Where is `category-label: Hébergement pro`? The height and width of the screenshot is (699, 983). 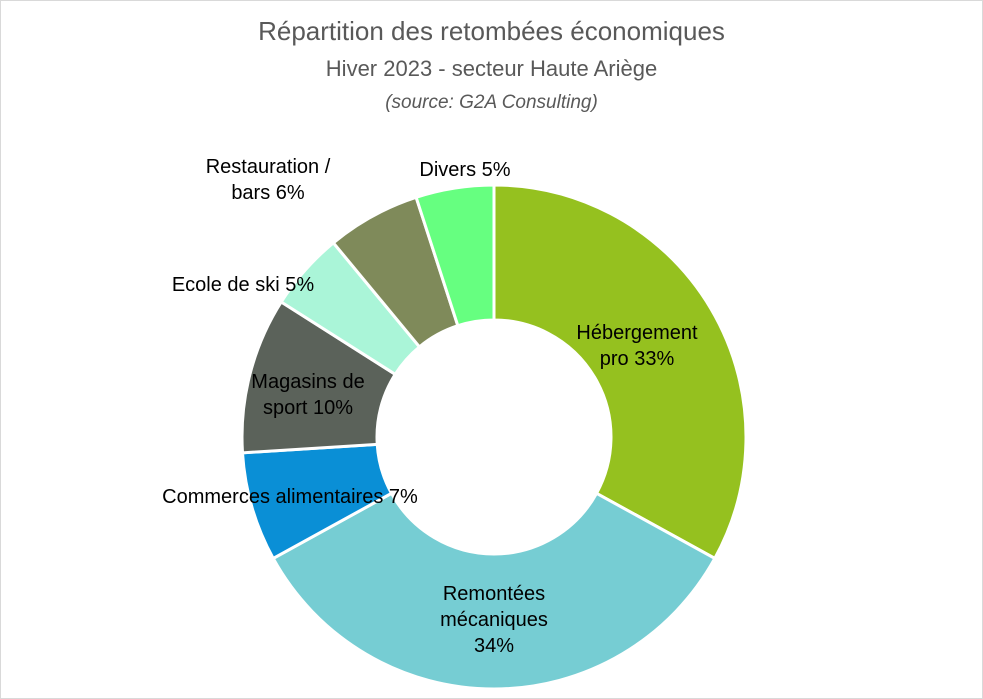 category-label: Hébergement pro is located at coordinates (637, 346).